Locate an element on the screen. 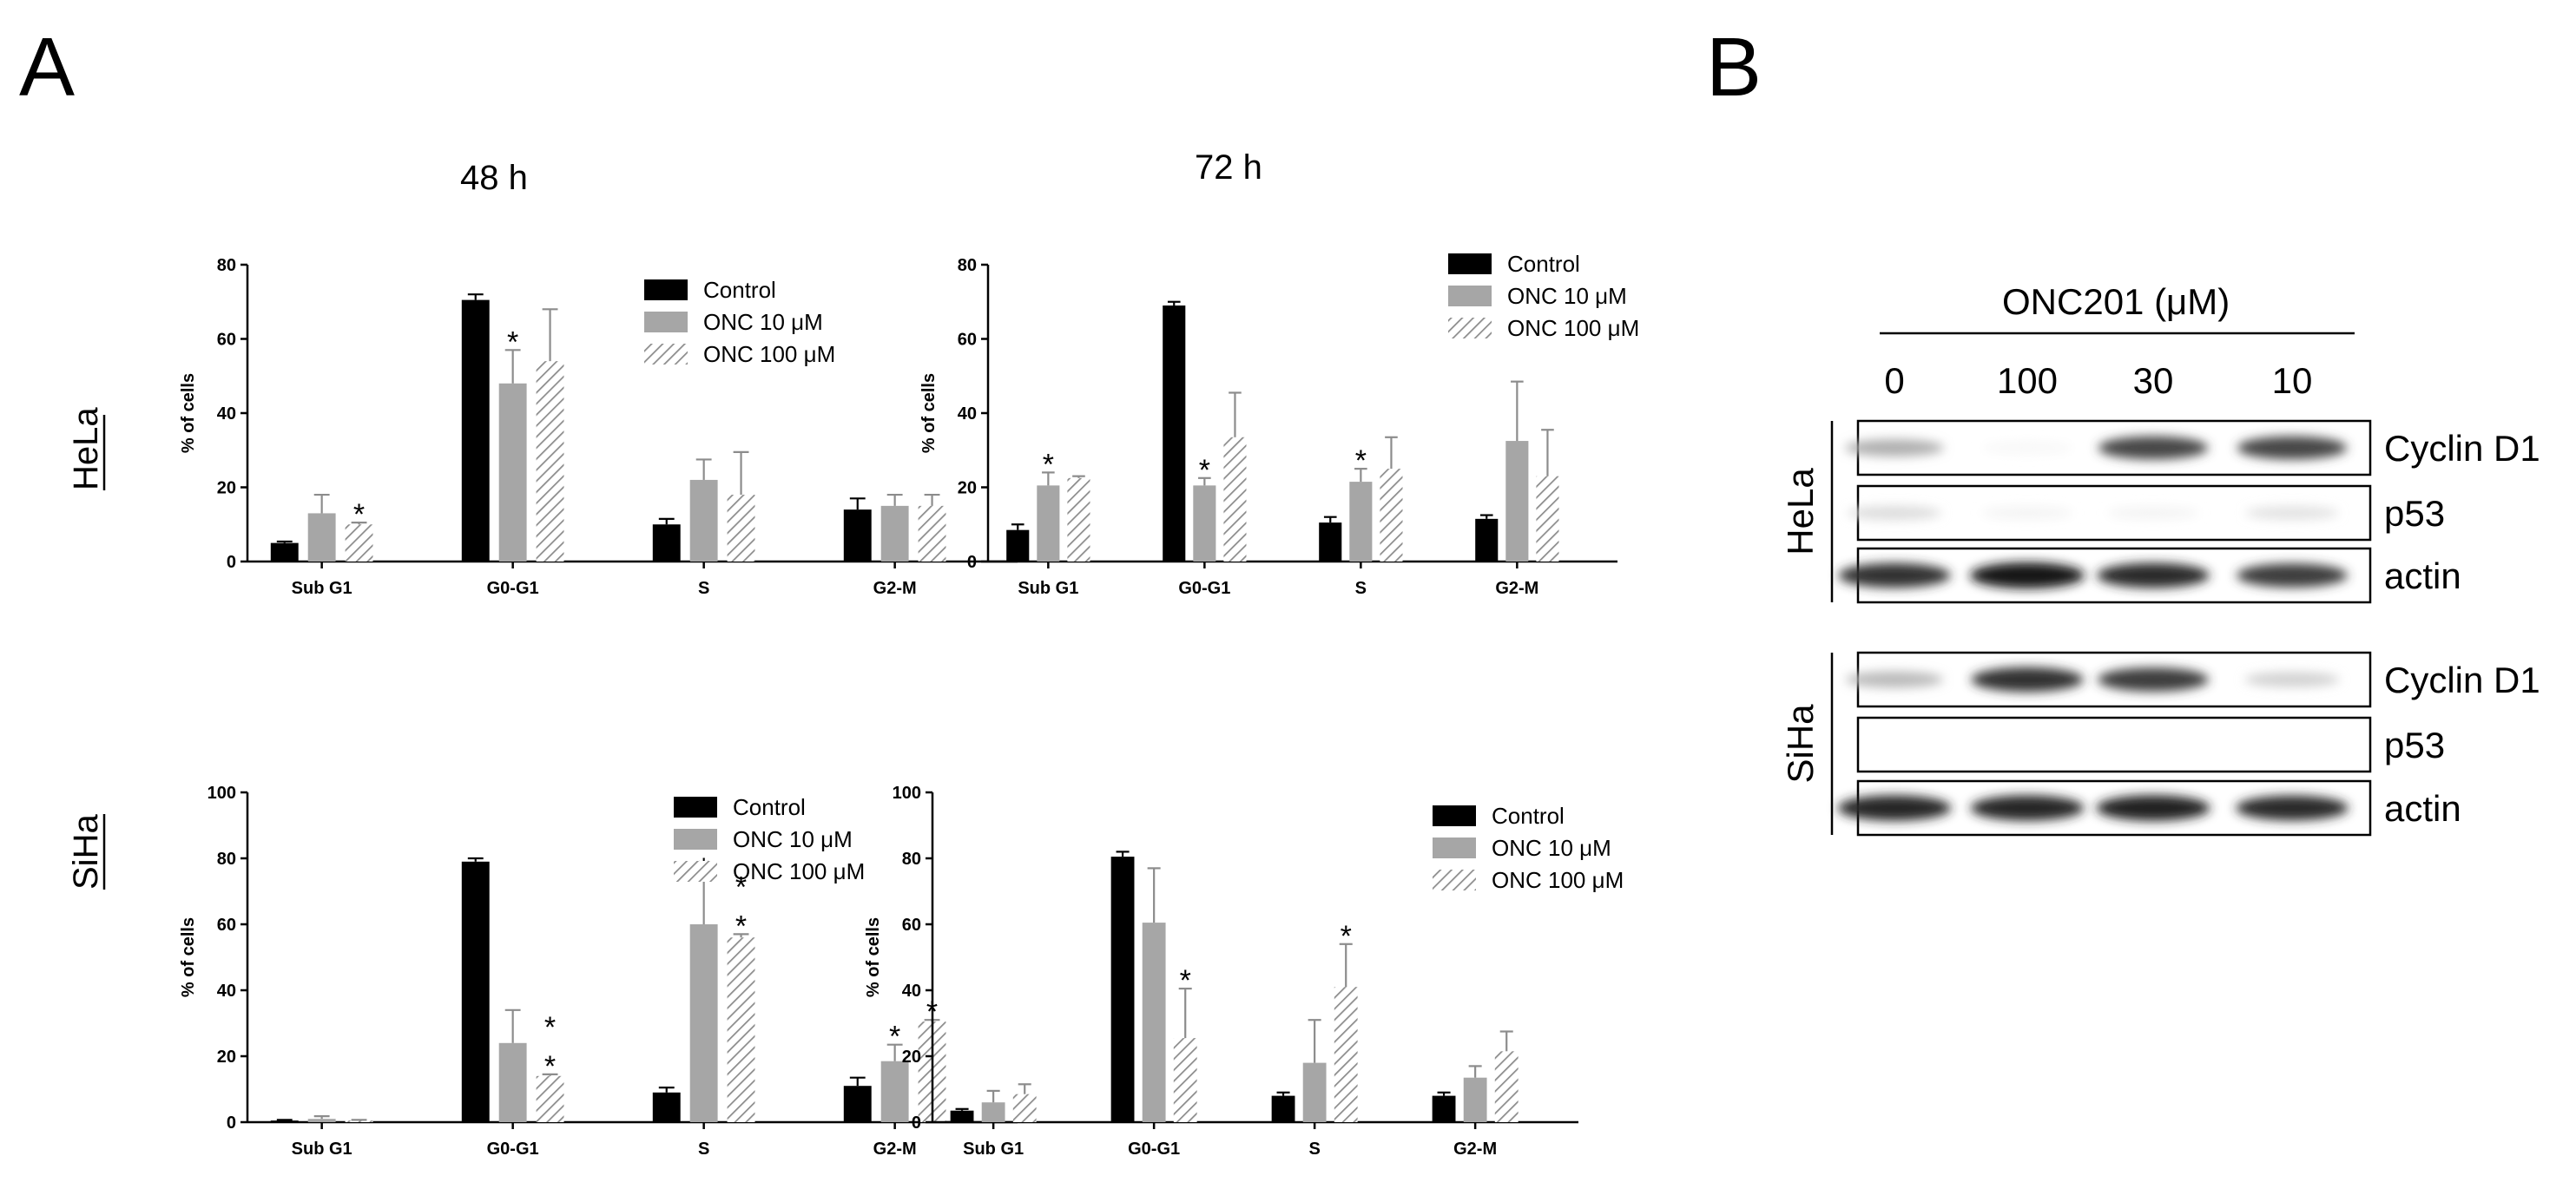 The image size is (2576, 1189). blot-title: ONC201 (μM) is located at coordinates (2116, 301).